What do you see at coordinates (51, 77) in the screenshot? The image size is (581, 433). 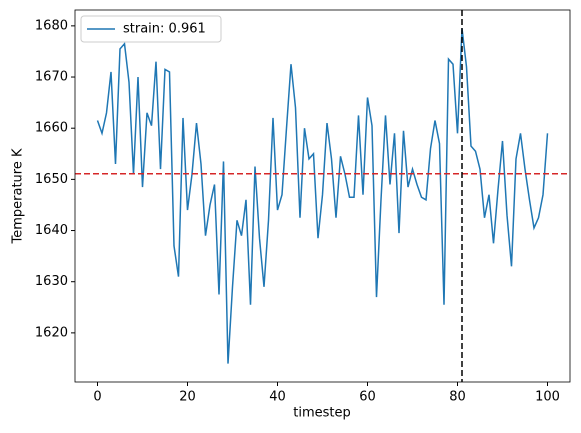 I see `y-tick-label: 1670` at bounding box center [51, 77].